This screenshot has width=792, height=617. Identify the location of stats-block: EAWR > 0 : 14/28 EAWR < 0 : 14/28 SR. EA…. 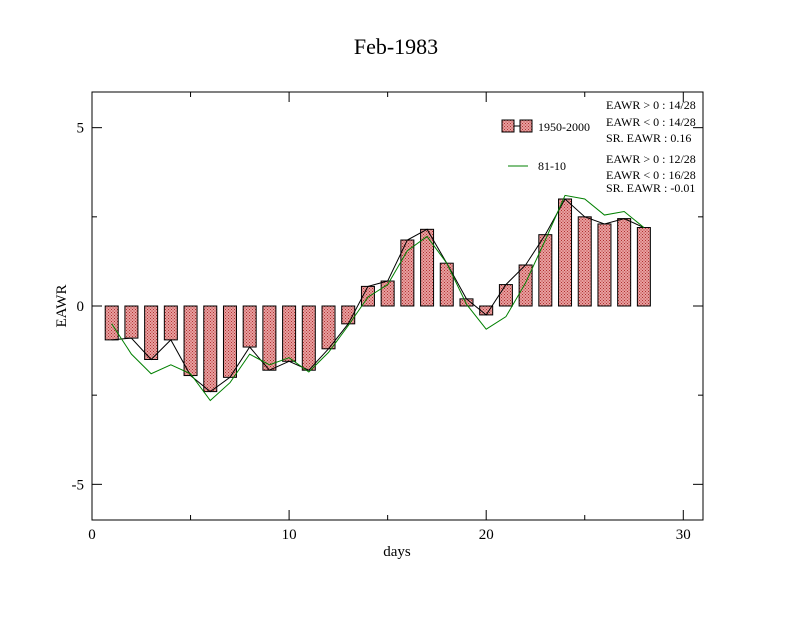
(651, 146).